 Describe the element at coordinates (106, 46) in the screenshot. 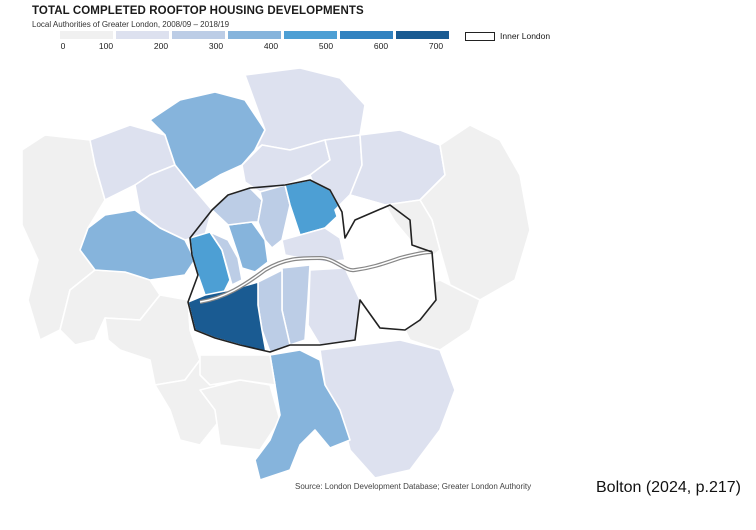

I see `legend-tick: 100` at that location.